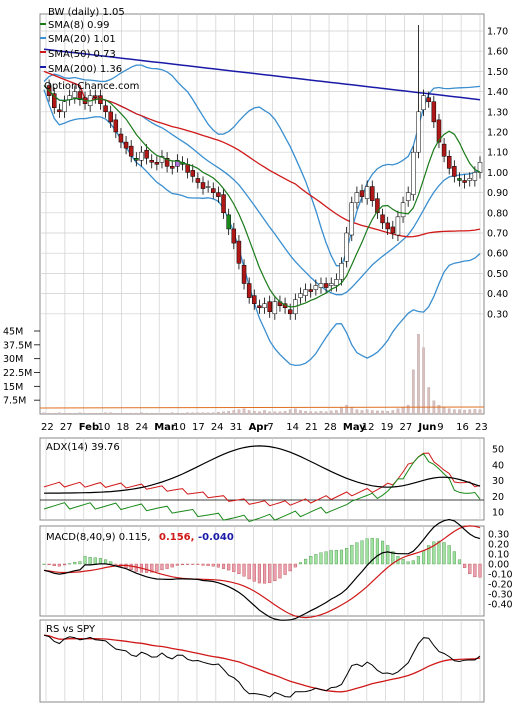 The height and width of the screenshot is (706, 526). What do you see at coordinates (262, 74) in the screenshot?
I see `sma200-line` at bounding box center [262, 74].